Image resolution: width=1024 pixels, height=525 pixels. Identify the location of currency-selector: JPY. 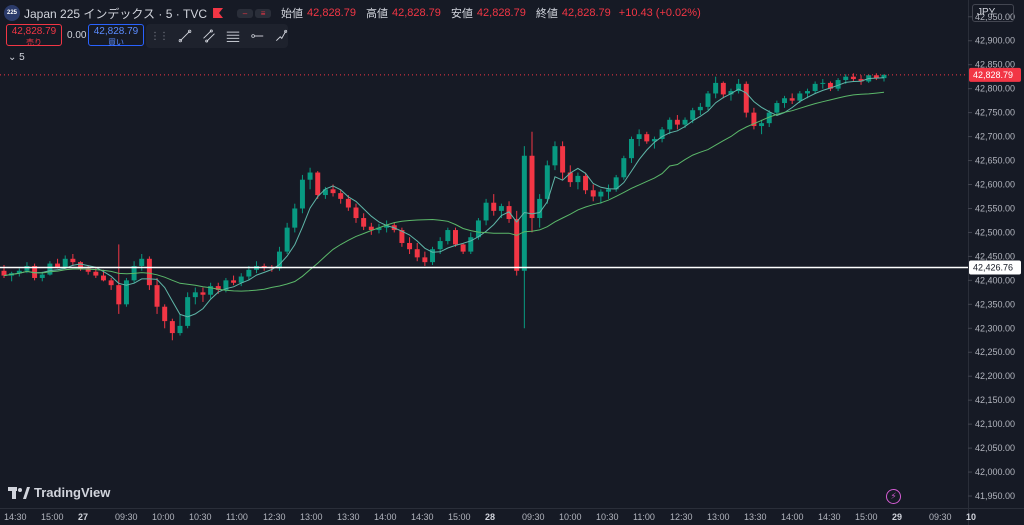
(993, 13).